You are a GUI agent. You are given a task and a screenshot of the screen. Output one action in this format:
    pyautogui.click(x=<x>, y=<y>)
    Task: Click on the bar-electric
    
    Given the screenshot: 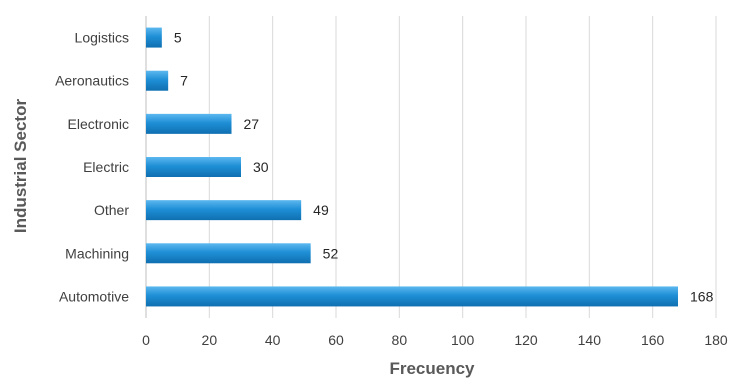 What is the action you would take?
    pyautogui.click(x=193, y=167)
    